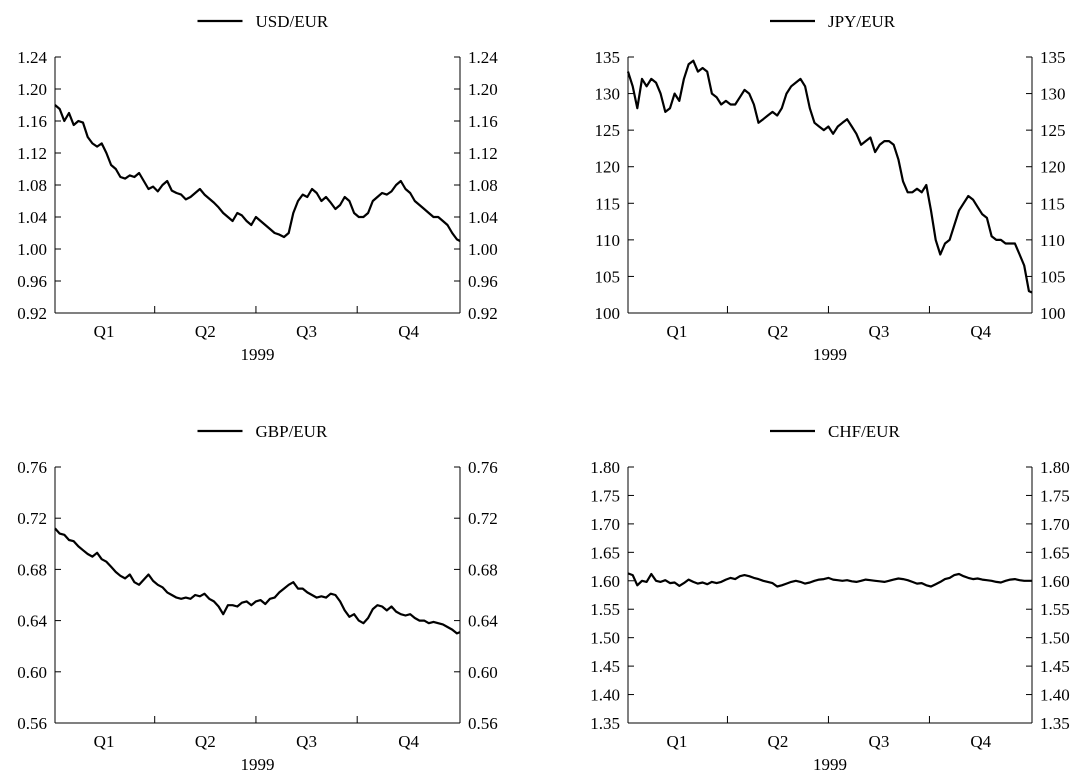 The height and width of the screenshot is (779, 1084). Describe the element at coordinates (608, 313) in the screenshot. I see `y-tick-label-left: 100` at that location.